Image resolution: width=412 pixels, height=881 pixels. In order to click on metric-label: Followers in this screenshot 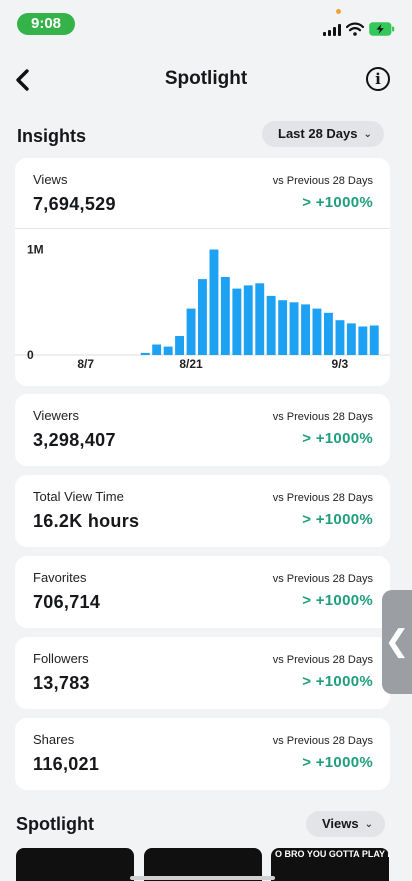, I will do `click(61, 658)`.